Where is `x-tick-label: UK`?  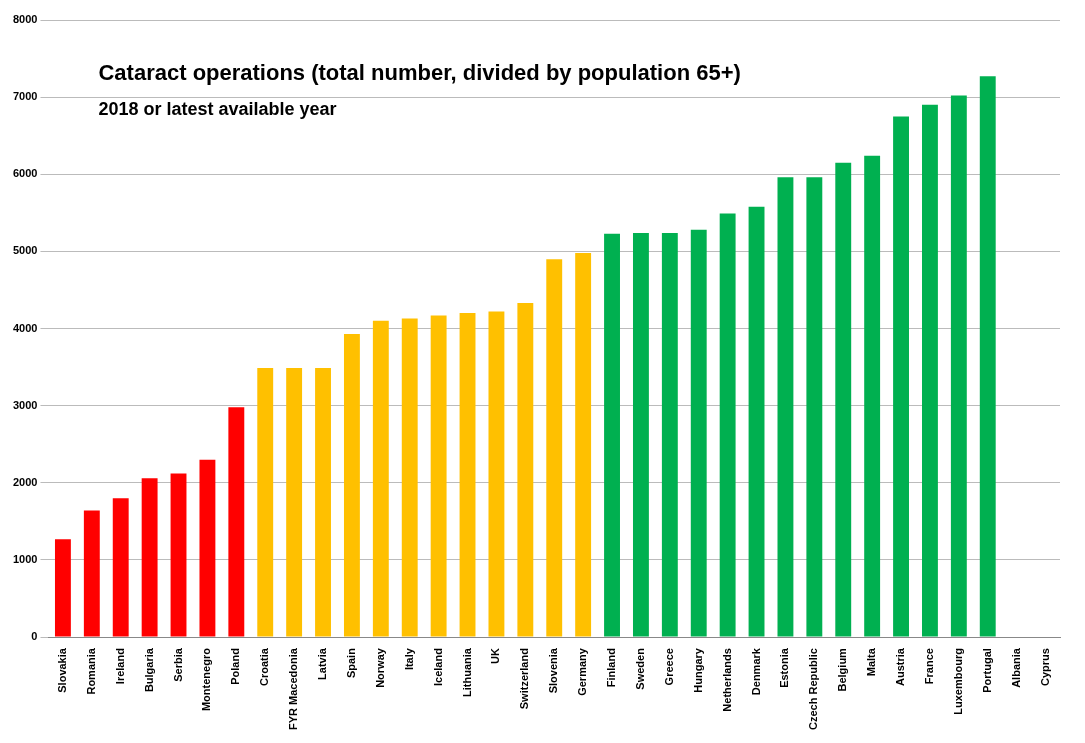 x-tick-label: UK is located at coordinates (495, 656).